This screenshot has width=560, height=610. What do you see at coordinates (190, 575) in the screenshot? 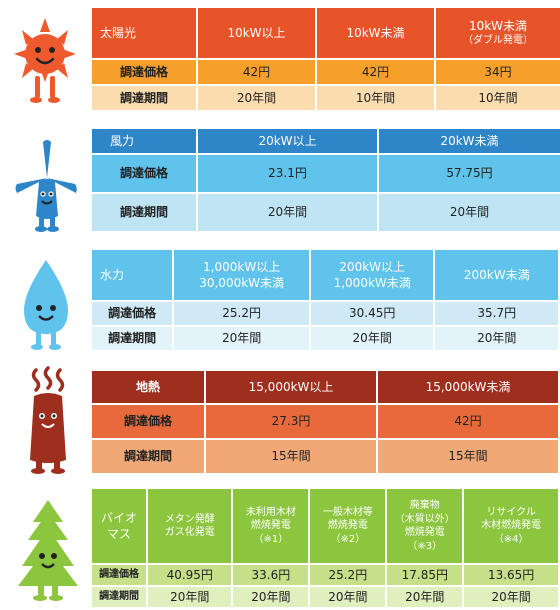
I see `biomass-price-cell: 40.95円` at bounding box center [190, 575].